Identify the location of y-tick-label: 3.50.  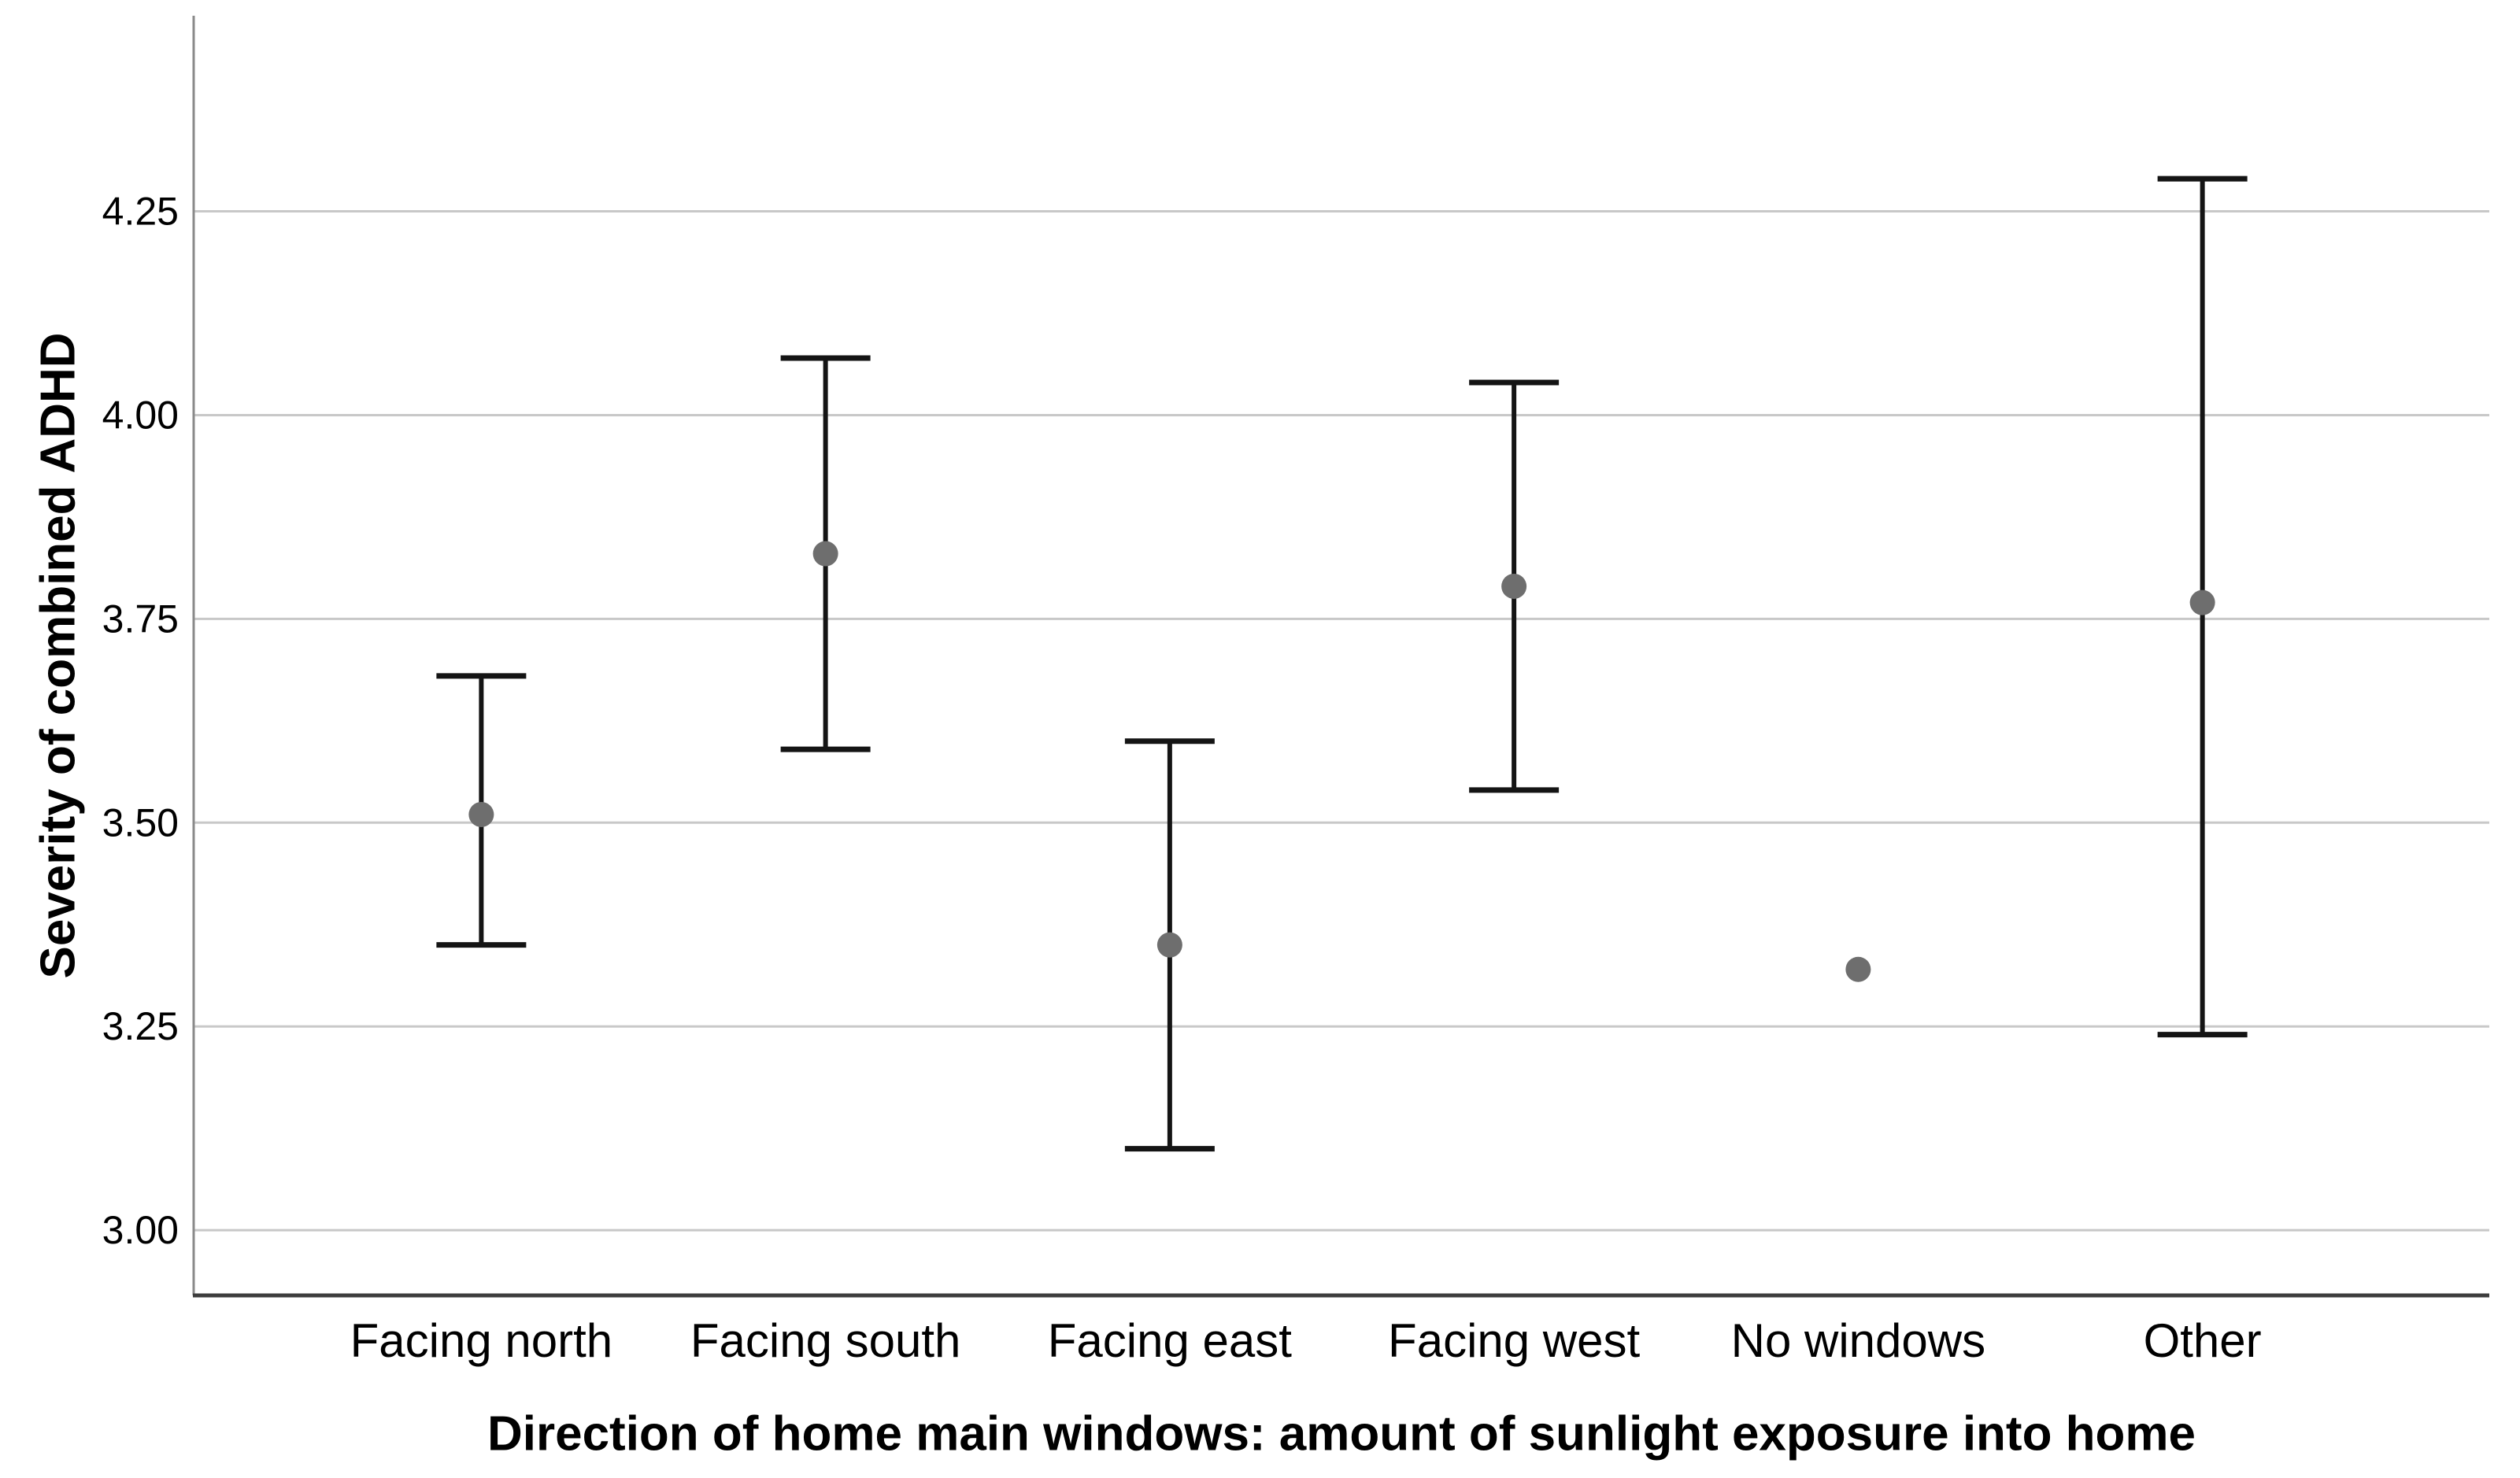
(140, 822).